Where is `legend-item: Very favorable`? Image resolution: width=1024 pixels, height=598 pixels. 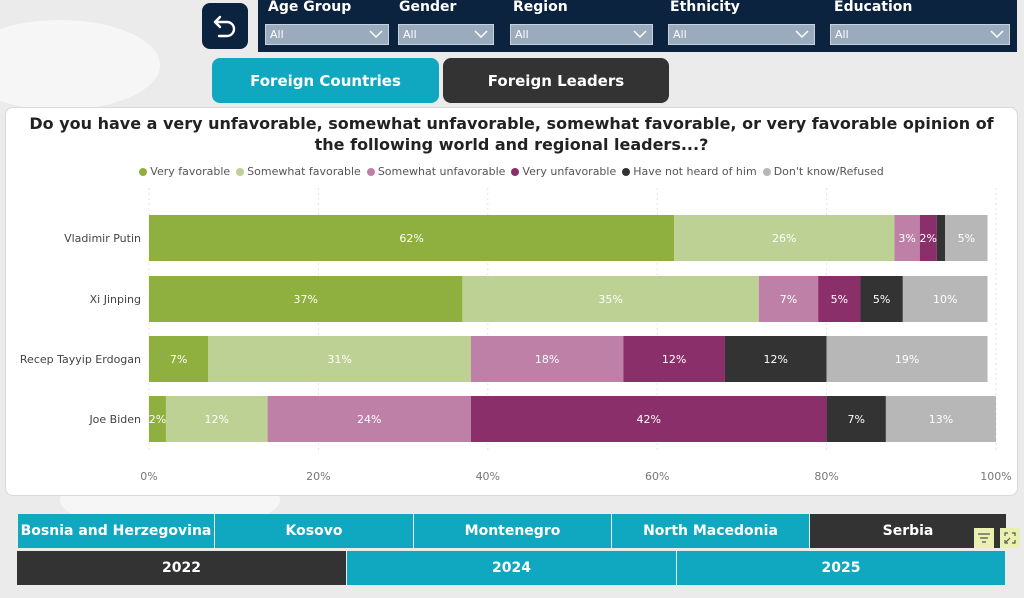
legend-item: Very favorable is located at coordinates (184, 171).